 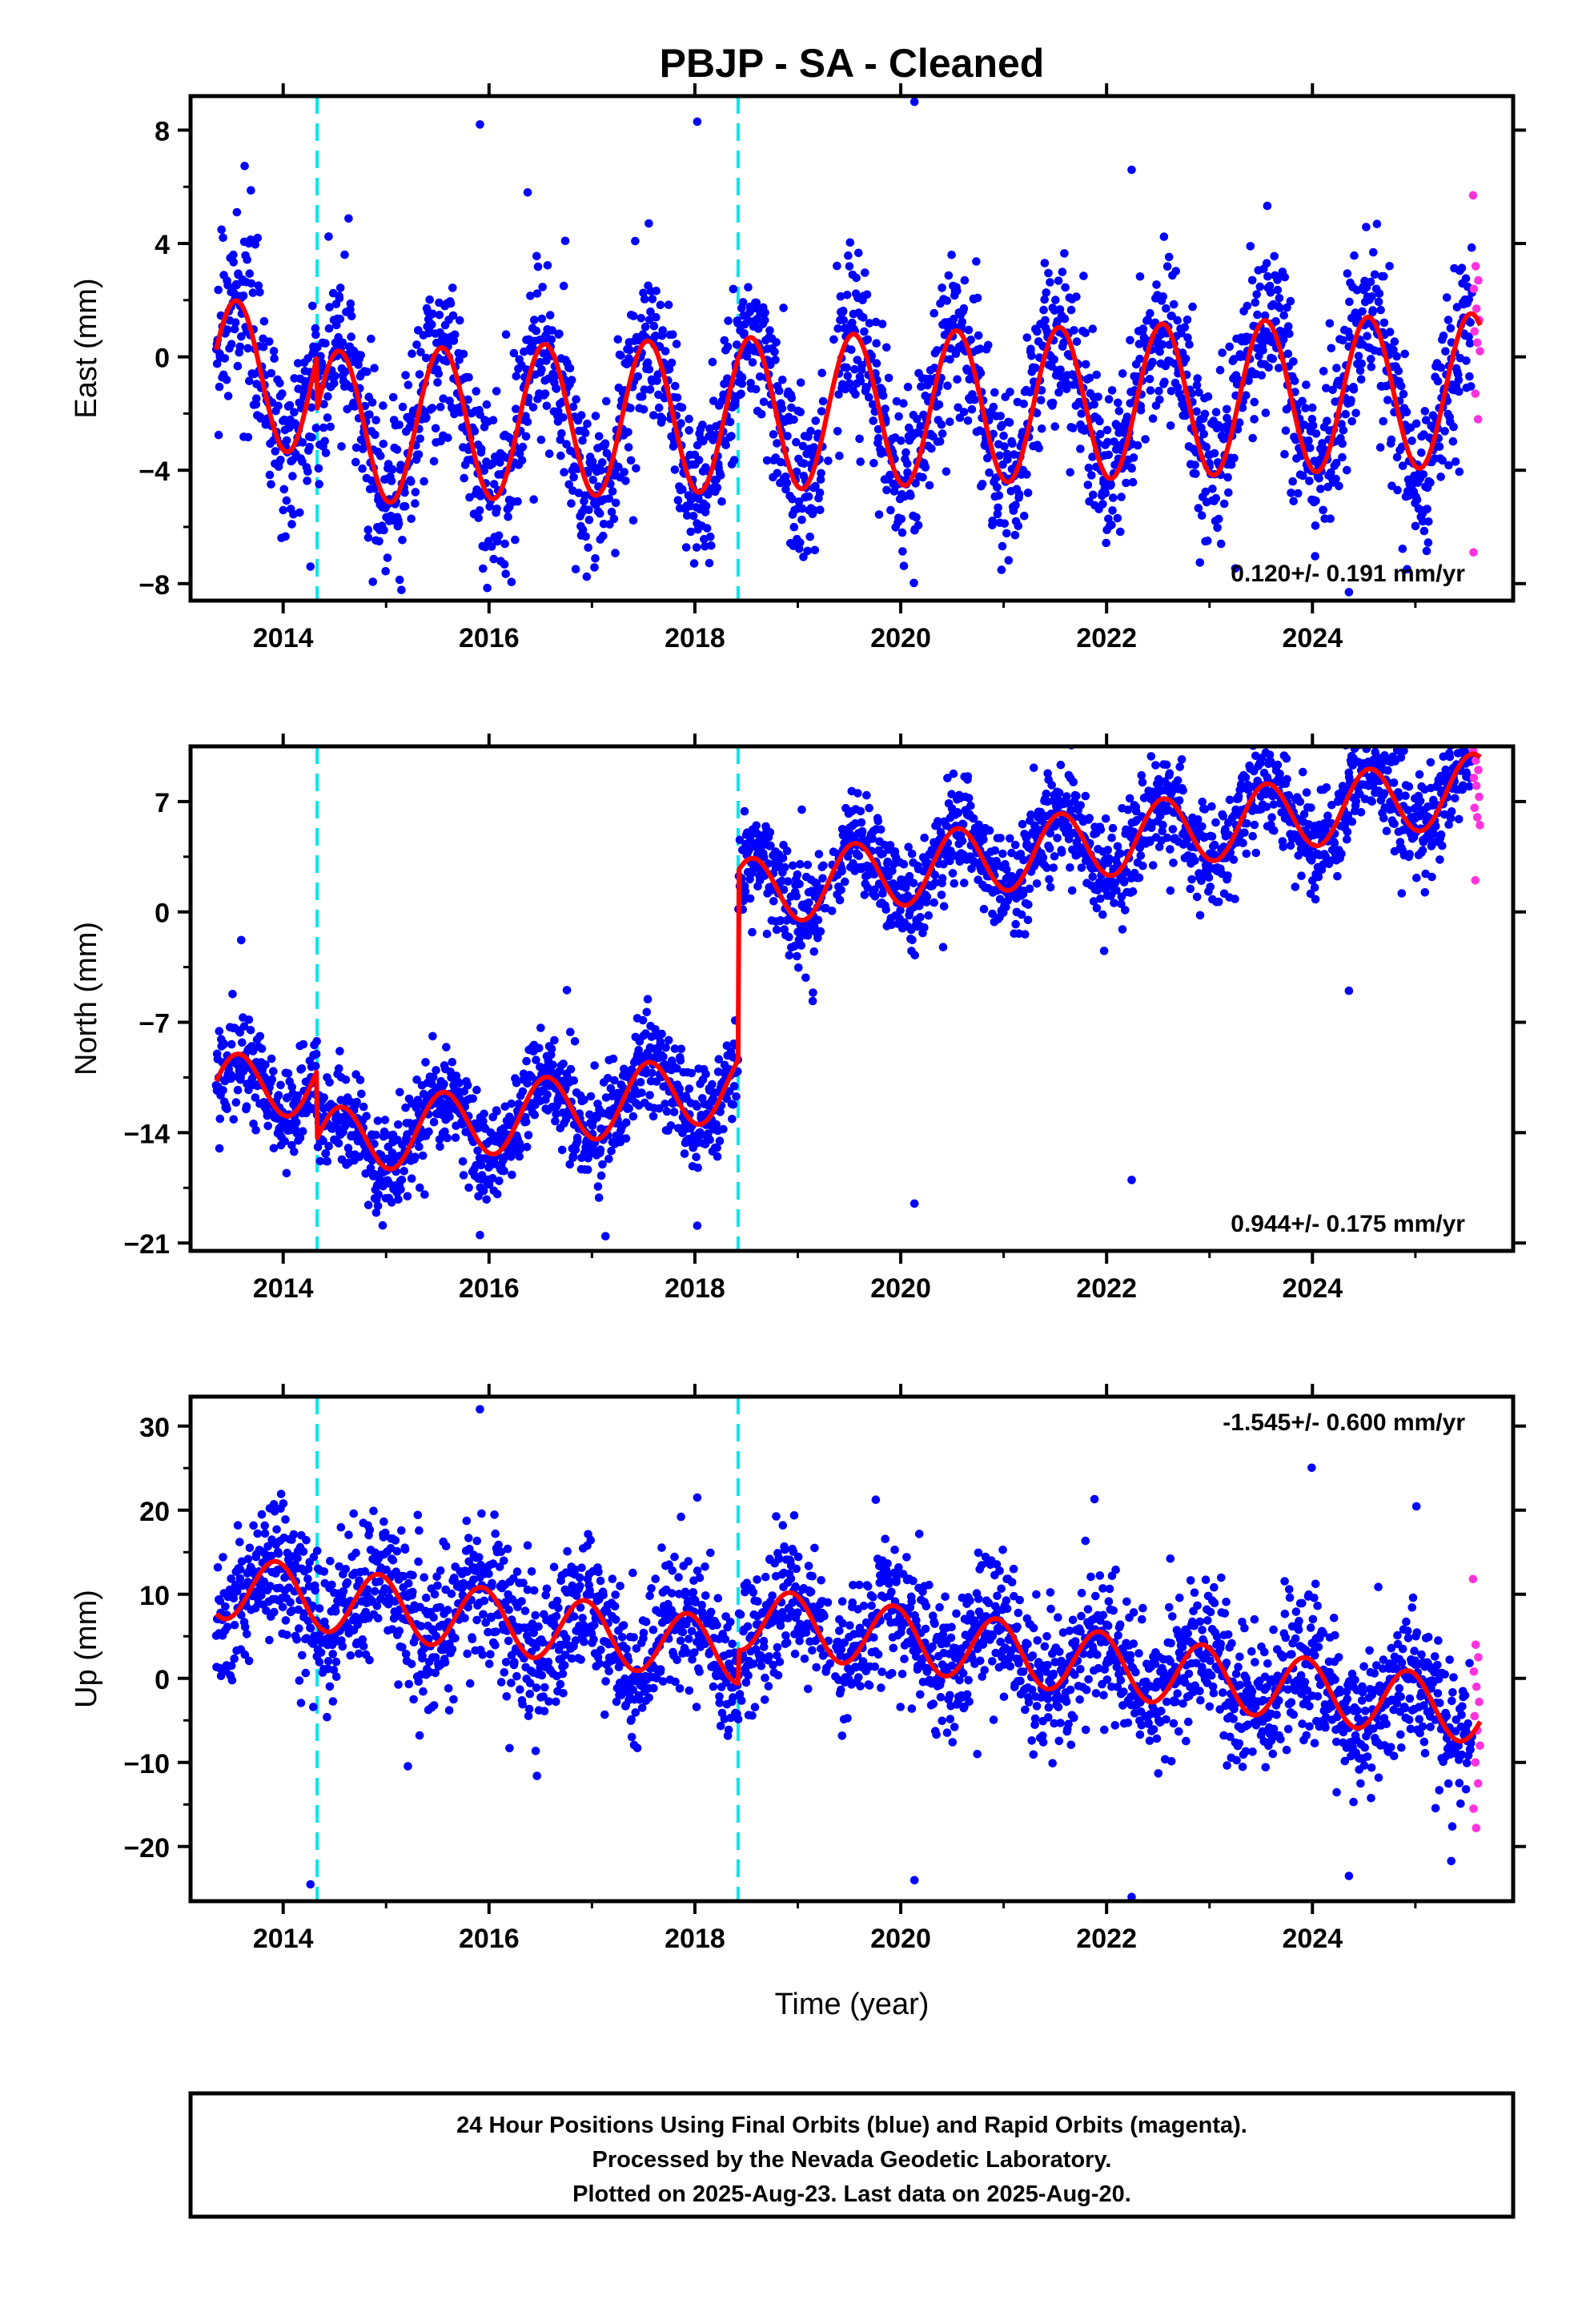 What do you see at coordinates (162, 245) in the screenshot?
I see `y-tick-label: 4` at bounding box center [162, 245].